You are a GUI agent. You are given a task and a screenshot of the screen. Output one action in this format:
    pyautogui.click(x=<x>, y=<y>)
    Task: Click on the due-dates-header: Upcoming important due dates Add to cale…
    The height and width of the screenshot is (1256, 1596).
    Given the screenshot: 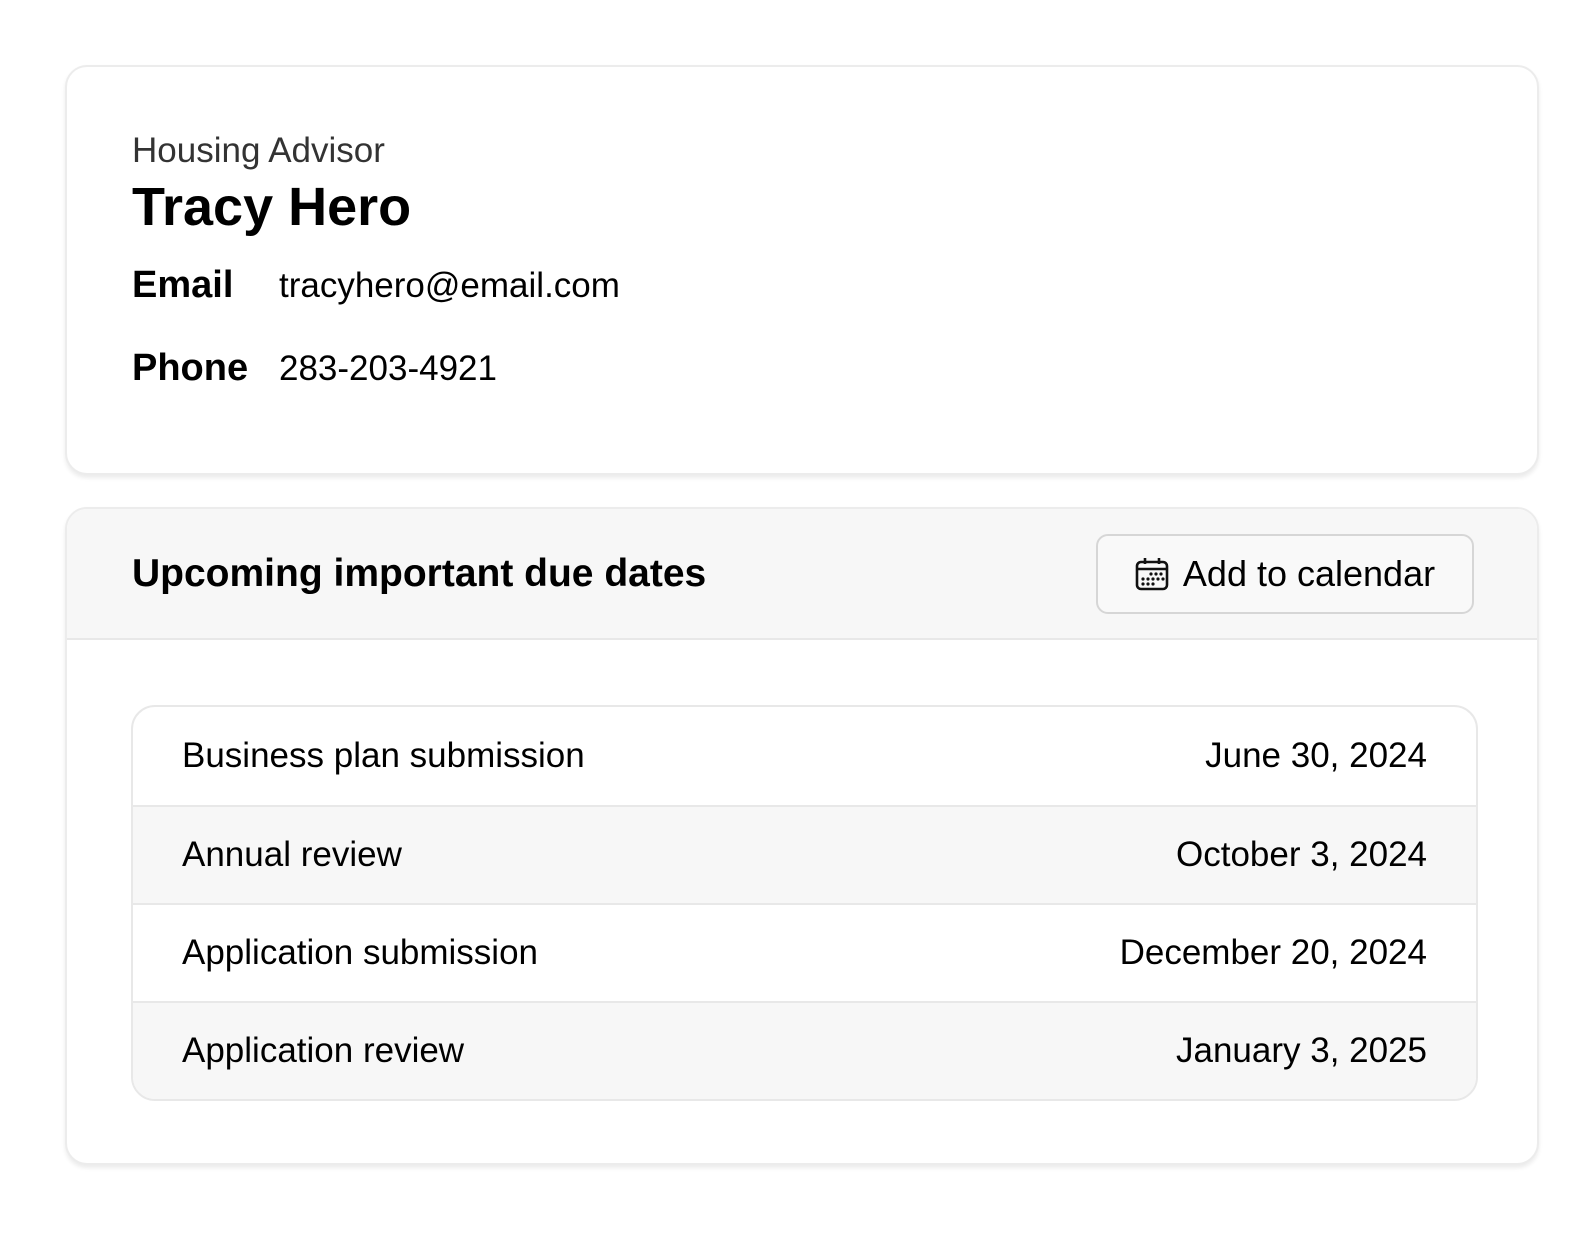 What is the action you would take?
    pyautogui.click(x=802, y=574)
    